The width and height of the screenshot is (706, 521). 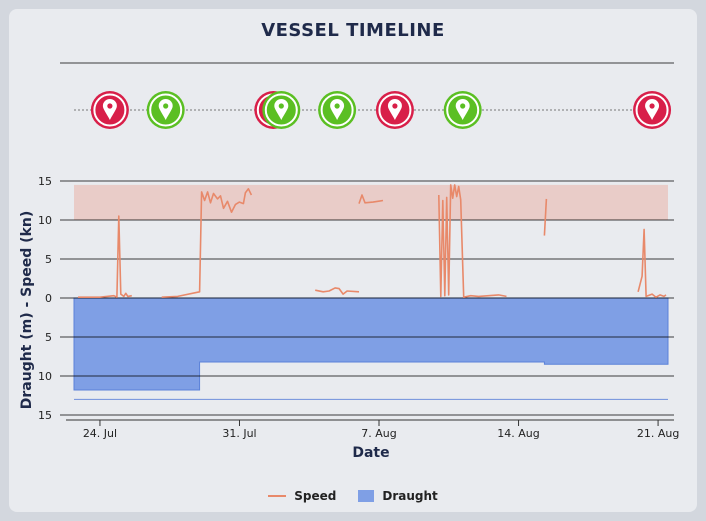 What do you see at coordinates (277, 496) in the screenshot?
I see `speed-swatch` at bounding box center [277, 496].